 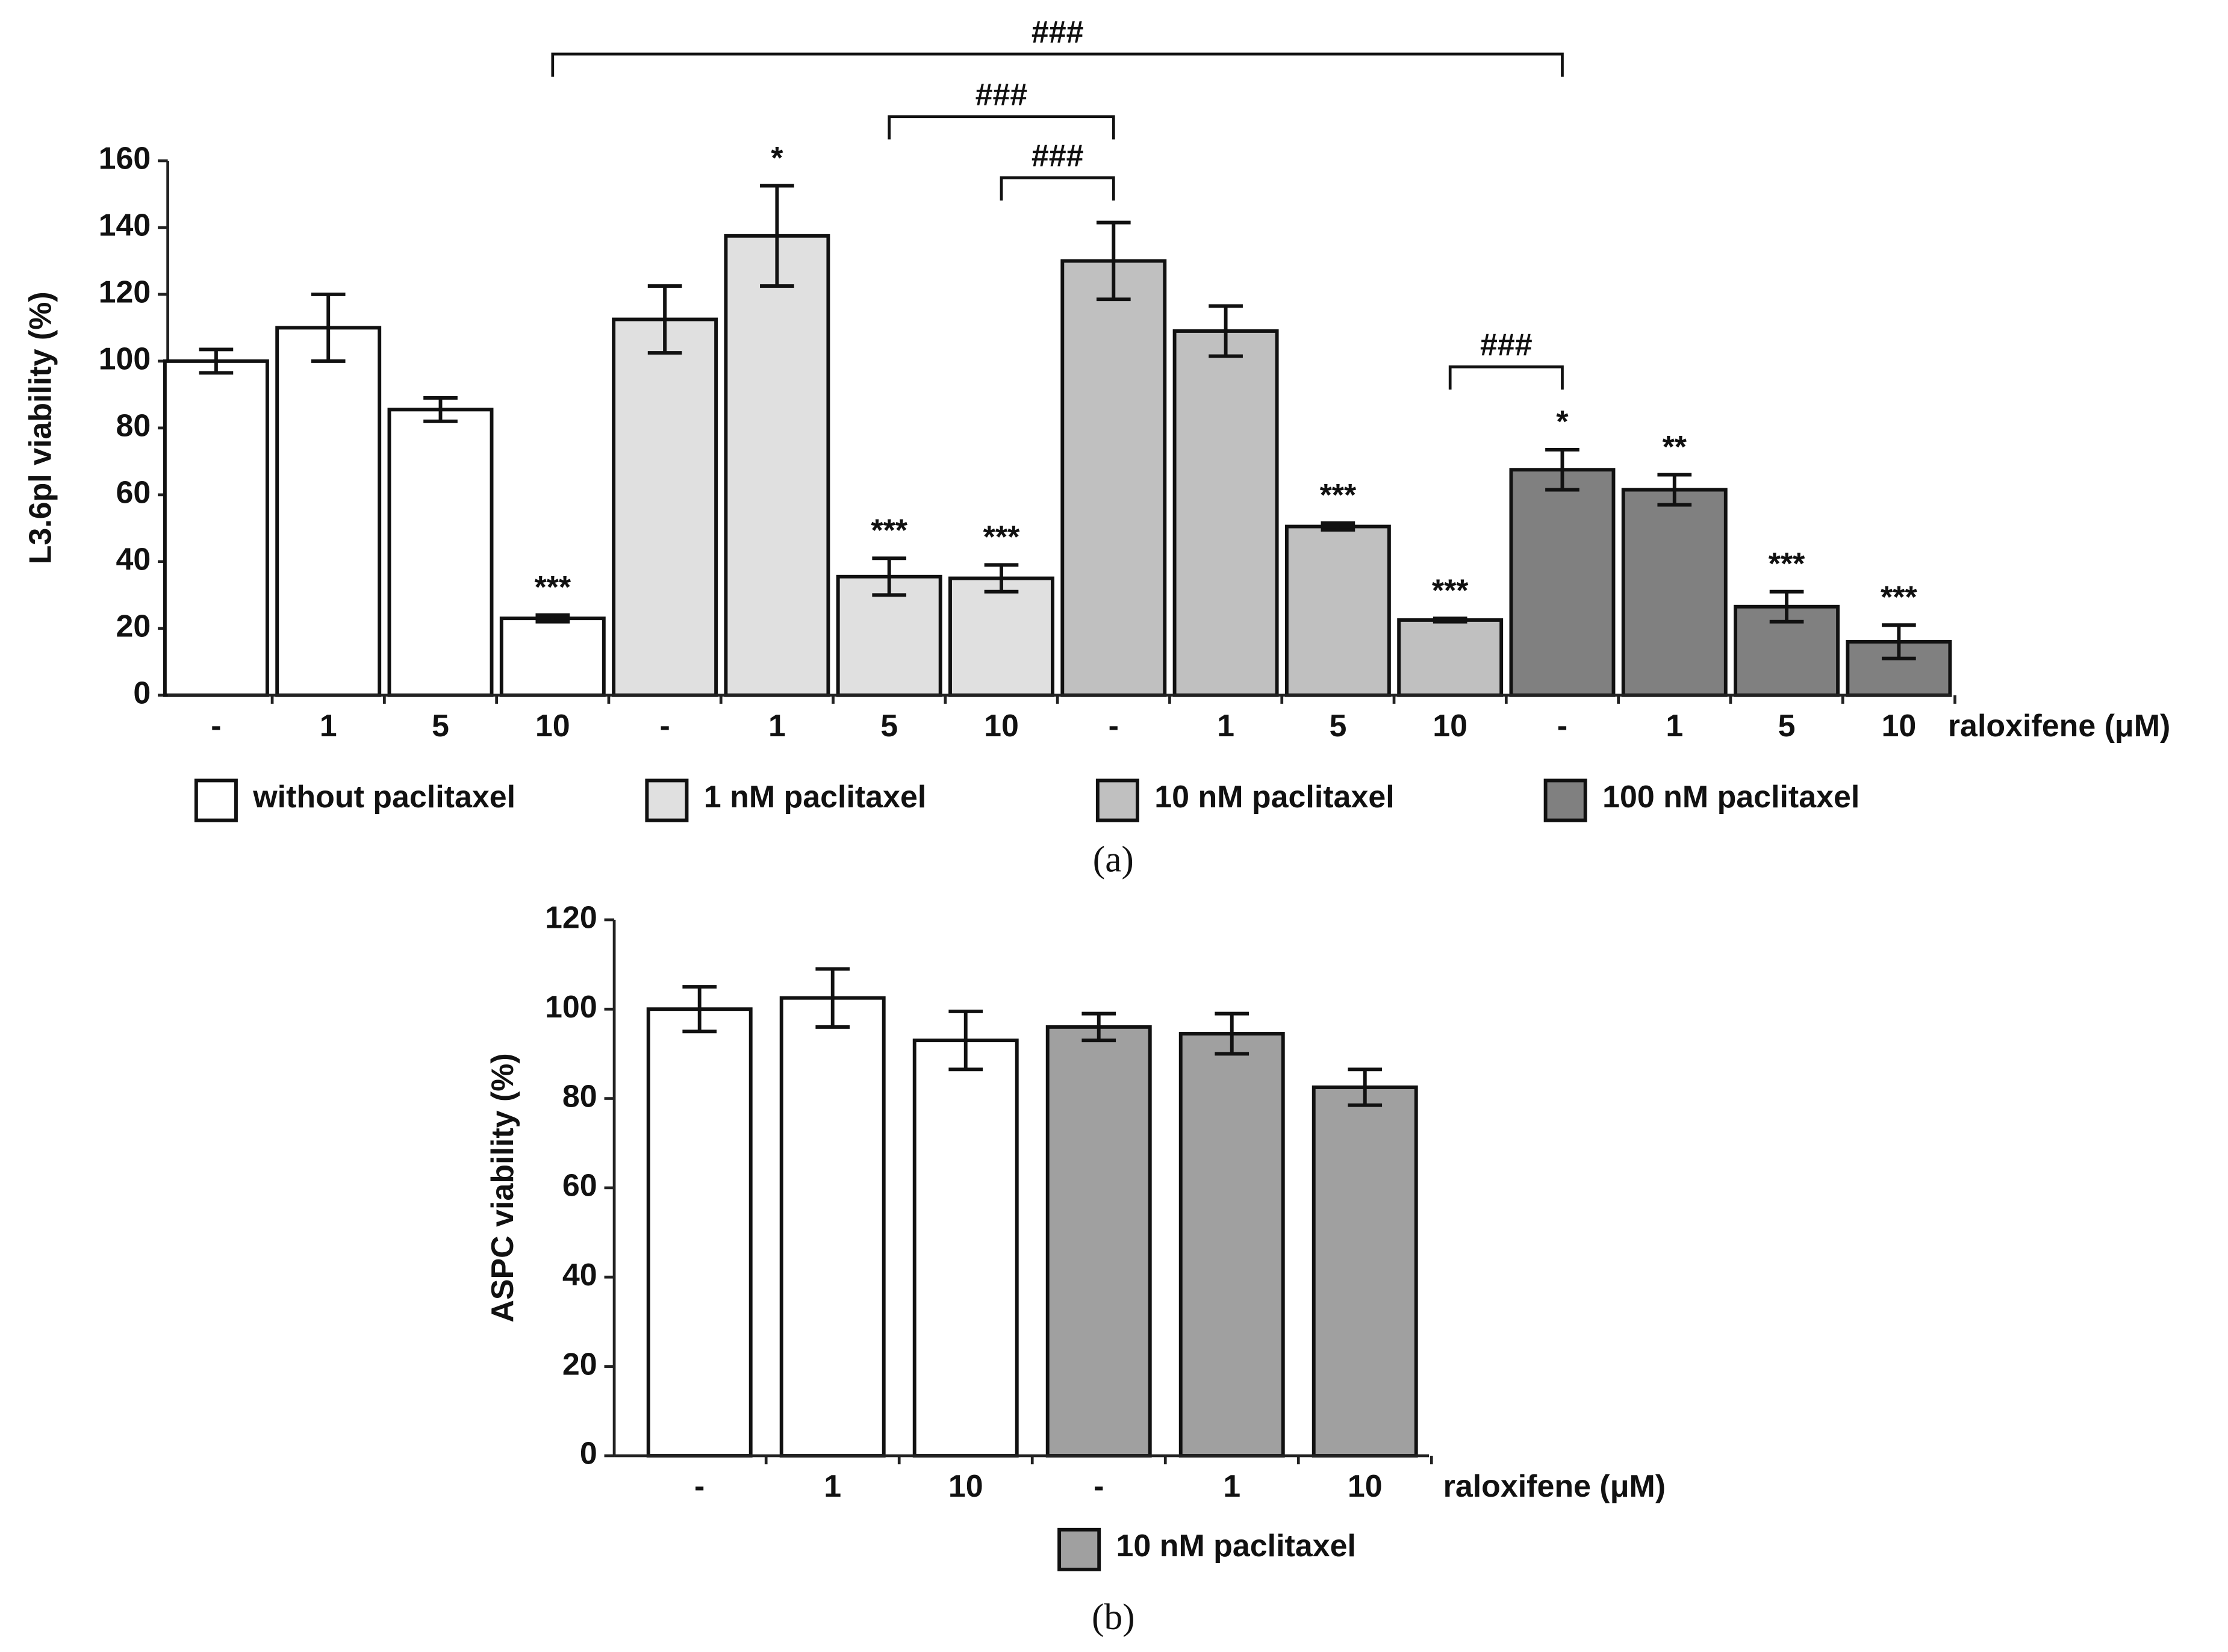 I want to click on y-tick-label: 160, so click(x=125, y=158).